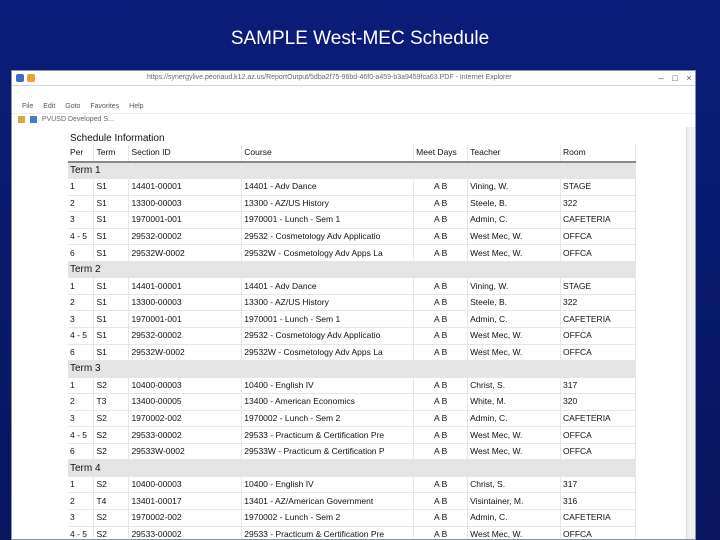  I want to click on column-header: Room, so click(598, 154).